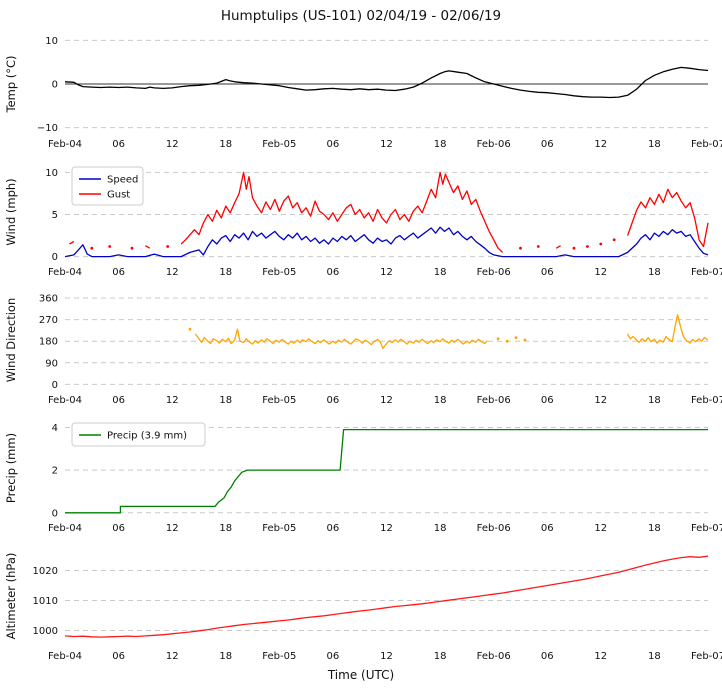  I want to click on legend: Precip (3.9 mm), so click(138, 434).